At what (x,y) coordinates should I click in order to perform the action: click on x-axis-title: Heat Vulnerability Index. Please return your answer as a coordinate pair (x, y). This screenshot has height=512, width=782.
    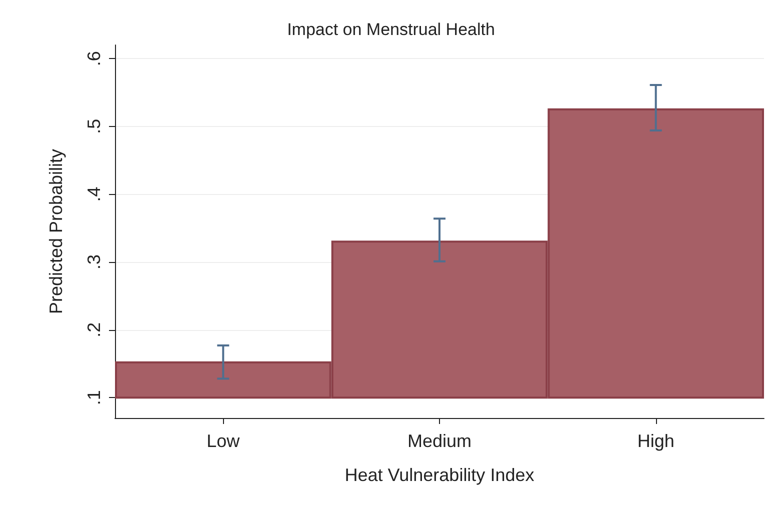
    Looking at the image, I should click on (439, 475).